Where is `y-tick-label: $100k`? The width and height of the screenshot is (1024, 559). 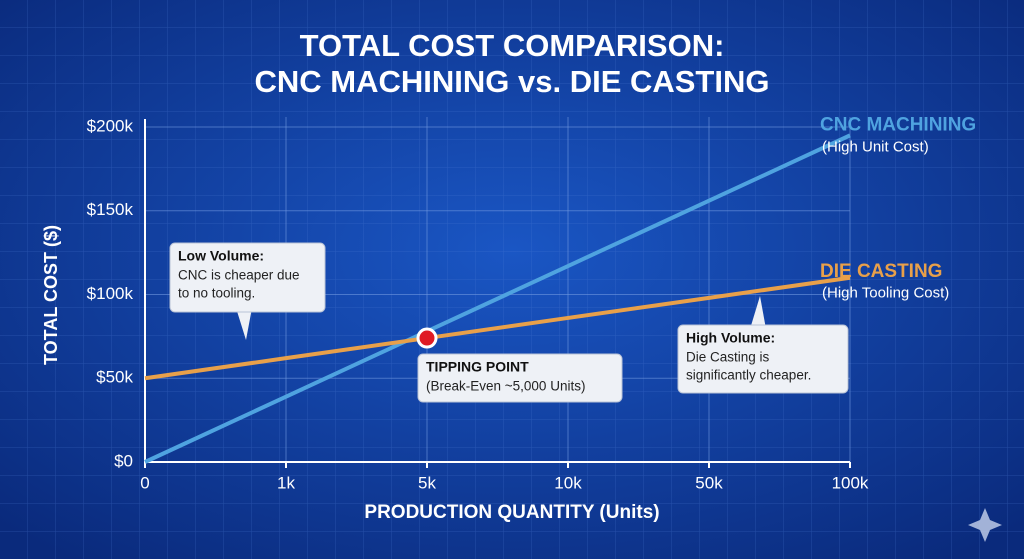
y-tick-label: $100k is located at coordinates (110, 293).